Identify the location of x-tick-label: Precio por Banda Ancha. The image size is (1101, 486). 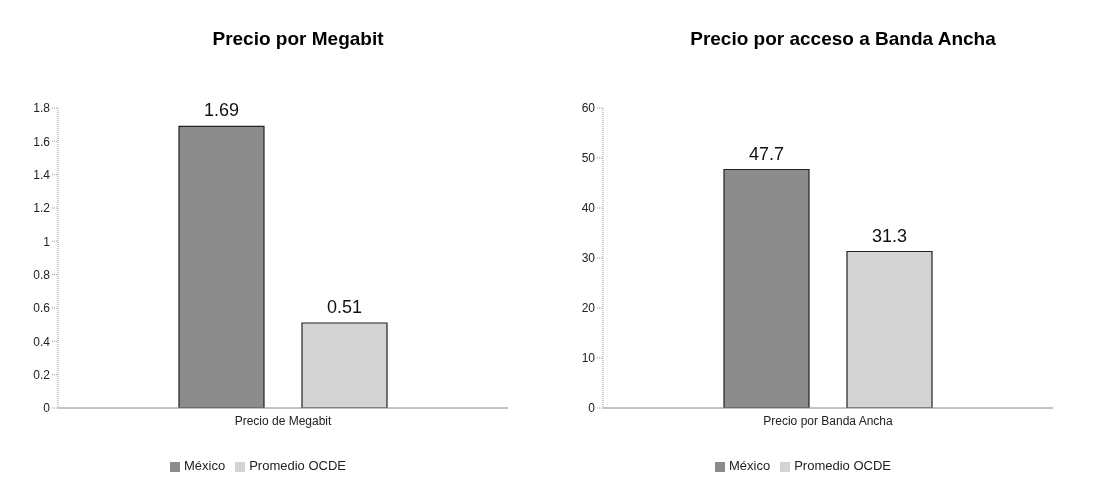
(828, 420).